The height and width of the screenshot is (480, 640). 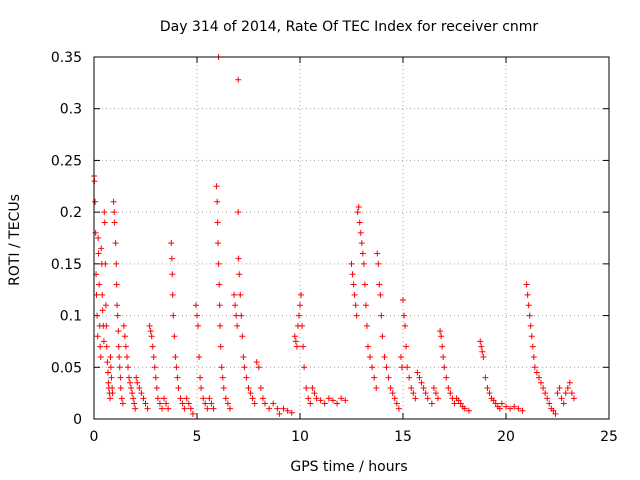 I want to click on x-tick-label: 25, so click(x=609, y=437).